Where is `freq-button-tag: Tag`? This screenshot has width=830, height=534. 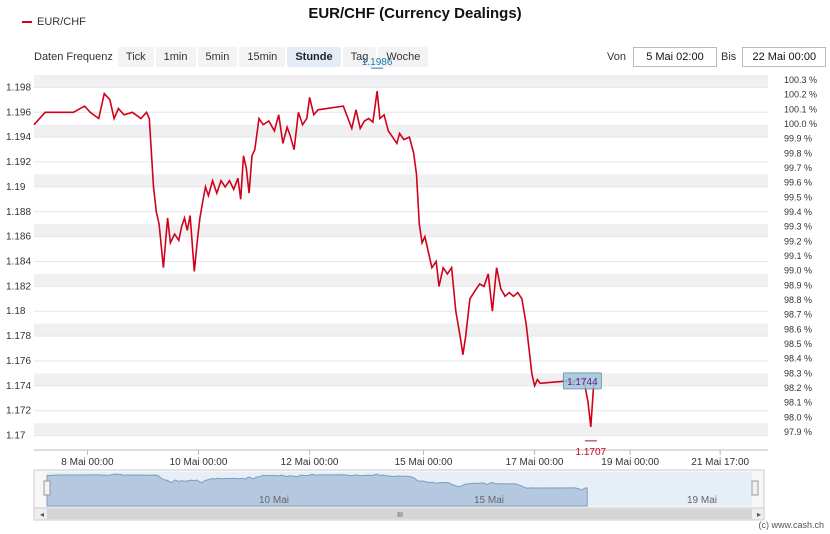
freq-button-tag: Tag is located at coordinates (359, 57).